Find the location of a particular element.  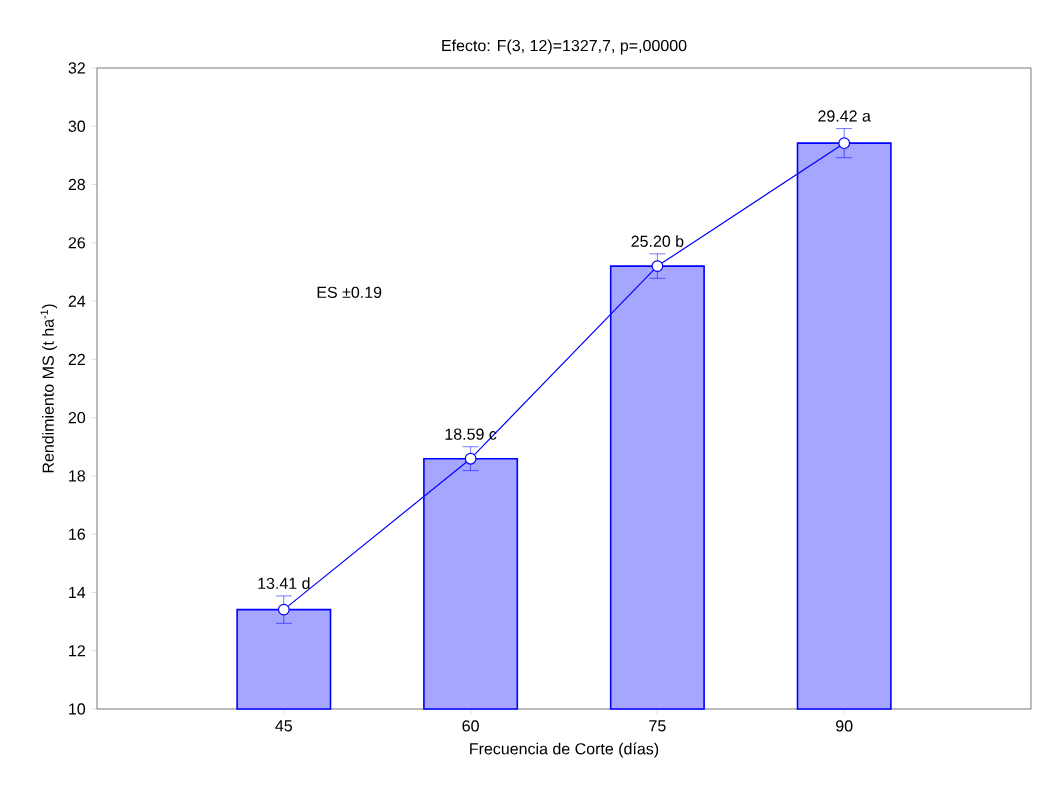

y-tick-label: 12 is located at coordinates (77, 651).